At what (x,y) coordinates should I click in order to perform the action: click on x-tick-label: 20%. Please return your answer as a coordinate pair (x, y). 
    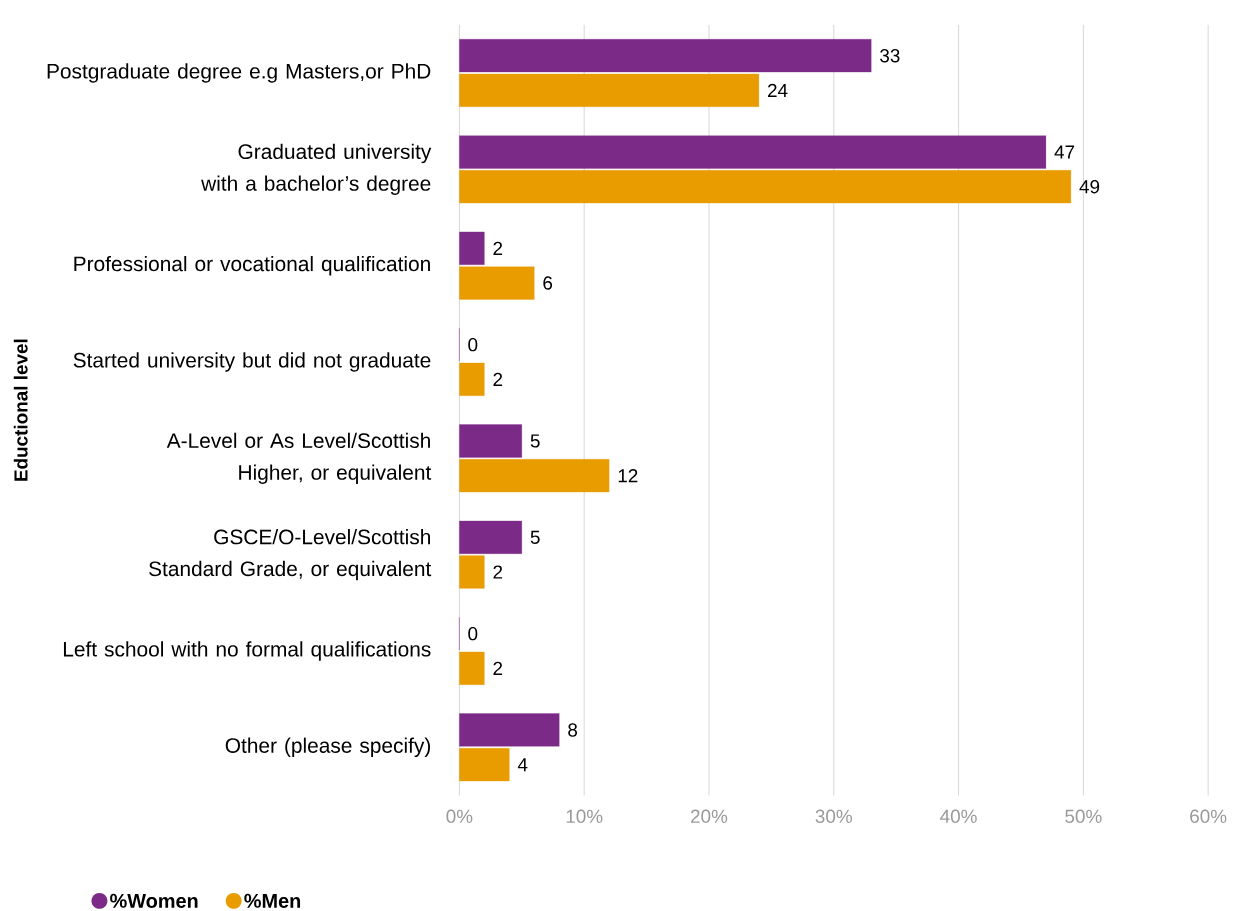
    Looking at the image, I should click on (709, 816).